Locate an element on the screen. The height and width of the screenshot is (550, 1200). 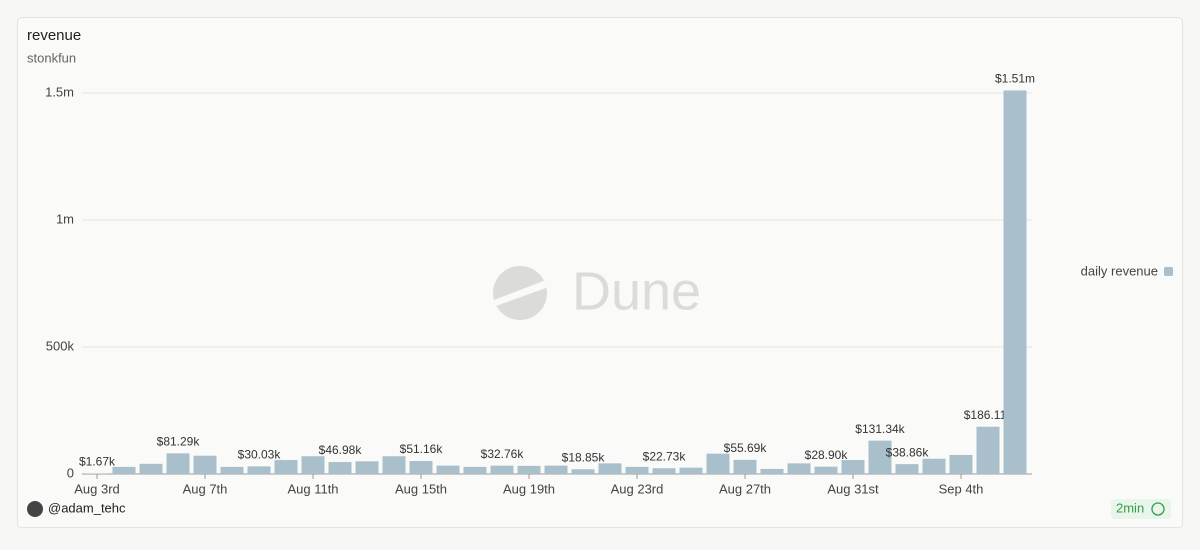
data-label: $28.90k is located at coordinates (827, 455).